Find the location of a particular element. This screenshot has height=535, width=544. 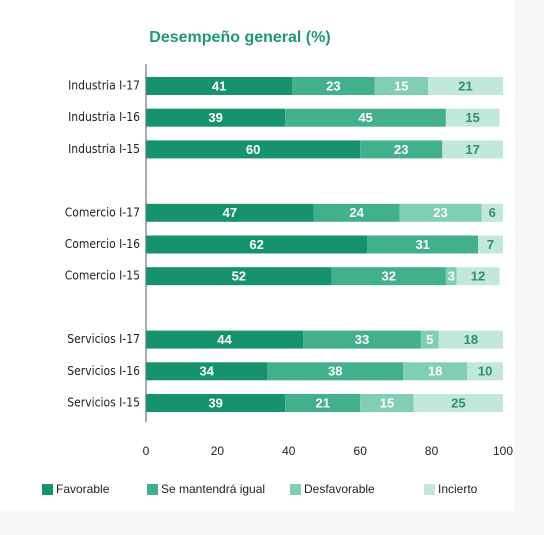

legend-label: Incierto is located at coordinates (458, 489).